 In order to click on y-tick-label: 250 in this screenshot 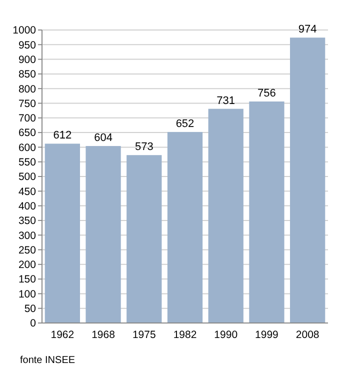, I will do `click(27, 250)`.